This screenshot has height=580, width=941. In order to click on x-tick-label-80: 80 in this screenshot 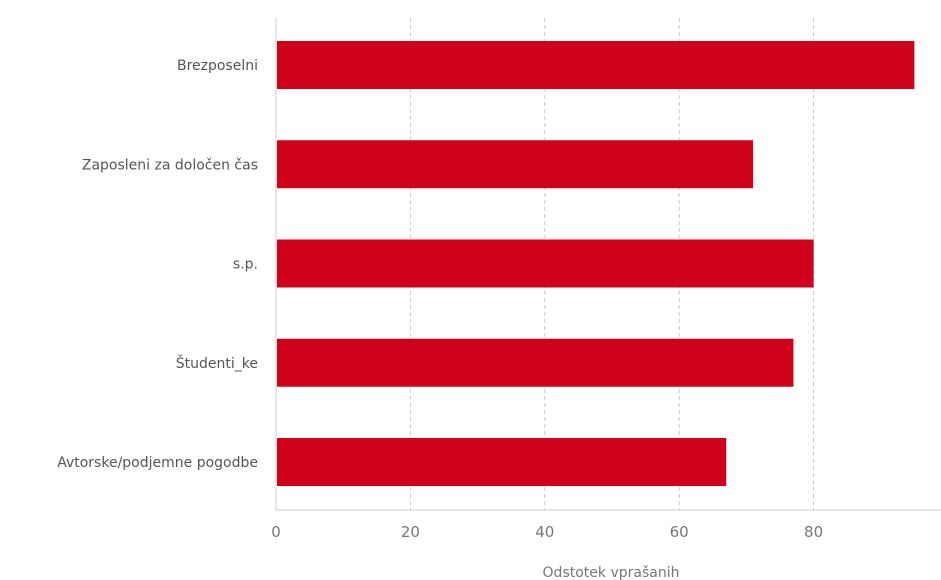, I will do `click(813, 532)`.